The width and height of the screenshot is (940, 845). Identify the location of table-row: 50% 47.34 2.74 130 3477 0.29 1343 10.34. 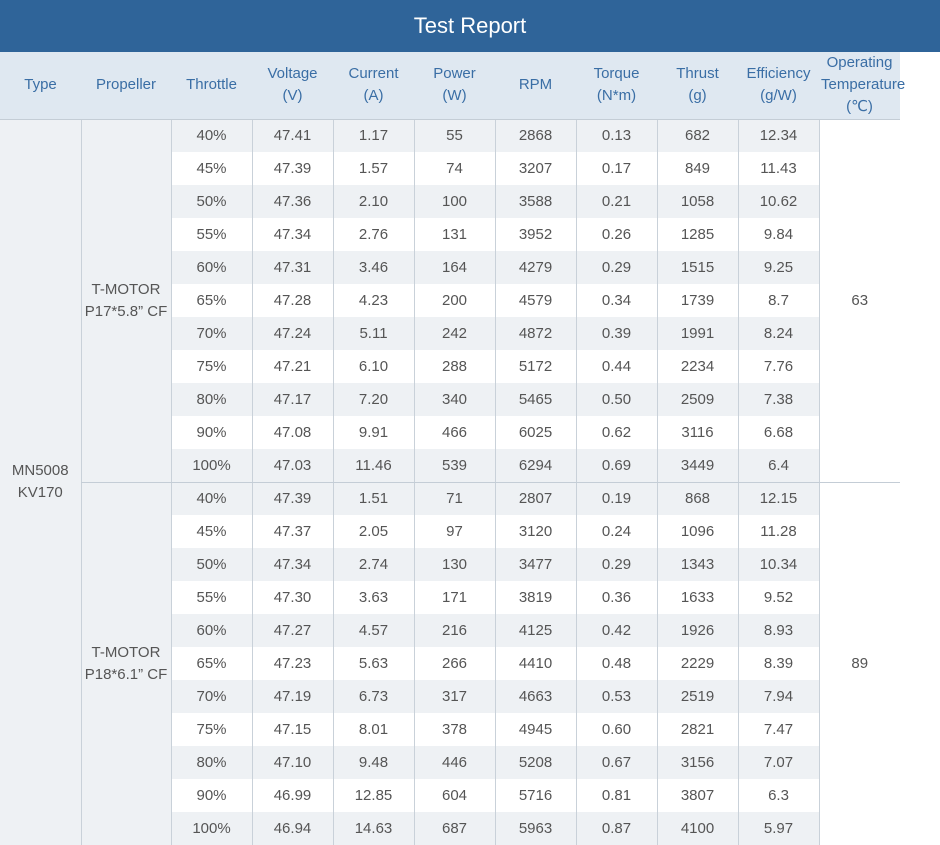
(470, 564).